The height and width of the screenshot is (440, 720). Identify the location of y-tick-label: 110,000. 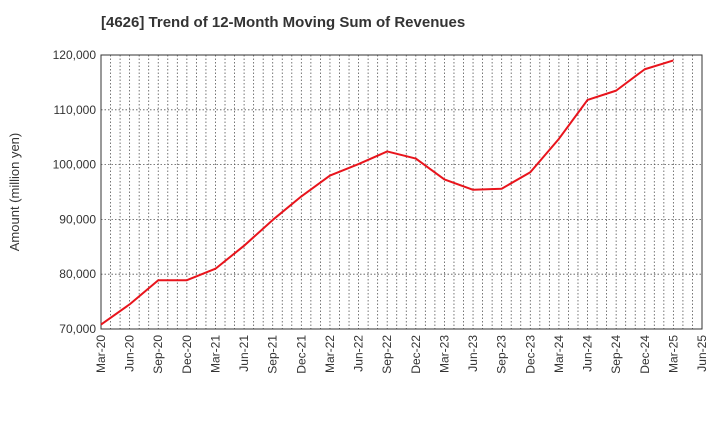
(75, 110).